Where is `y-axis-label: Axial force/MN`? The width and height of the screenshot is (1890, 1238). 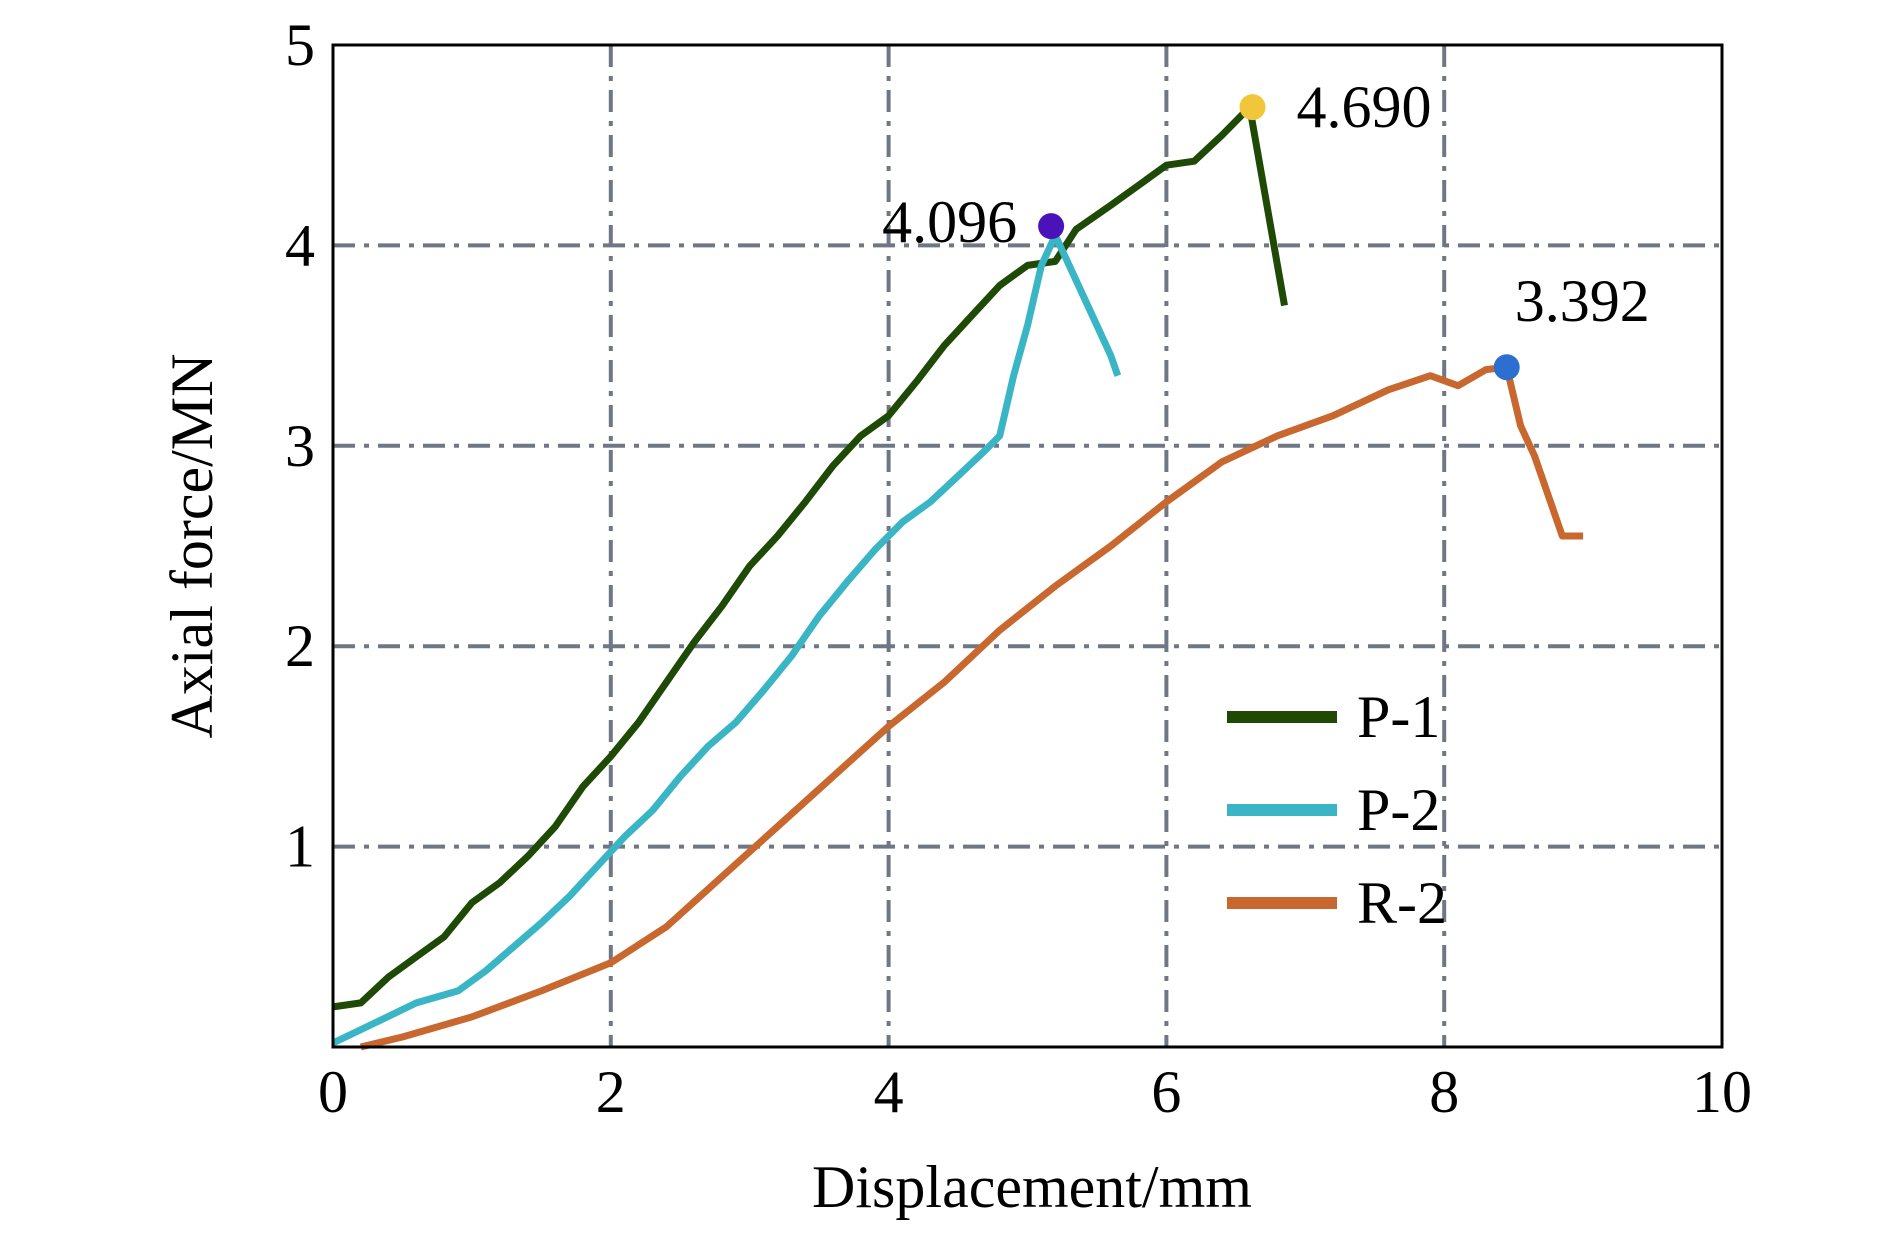
y-axis-label: Axial force/MN is located at coordinates (192, 546).